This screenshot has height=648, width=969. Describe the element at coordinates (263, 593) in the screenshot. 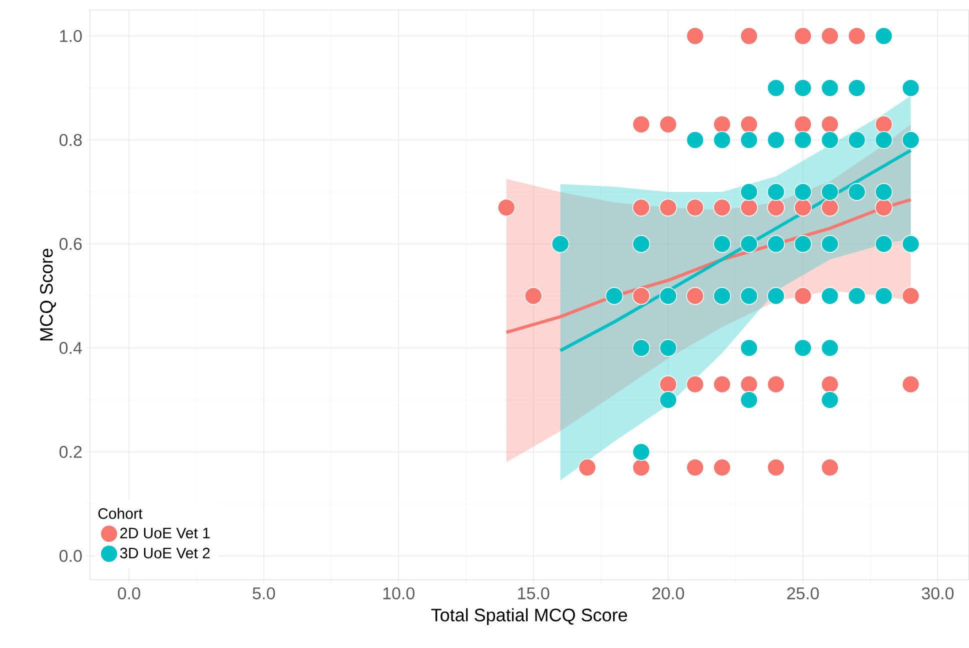

I see `x-tick-label: 5.0` at that location.